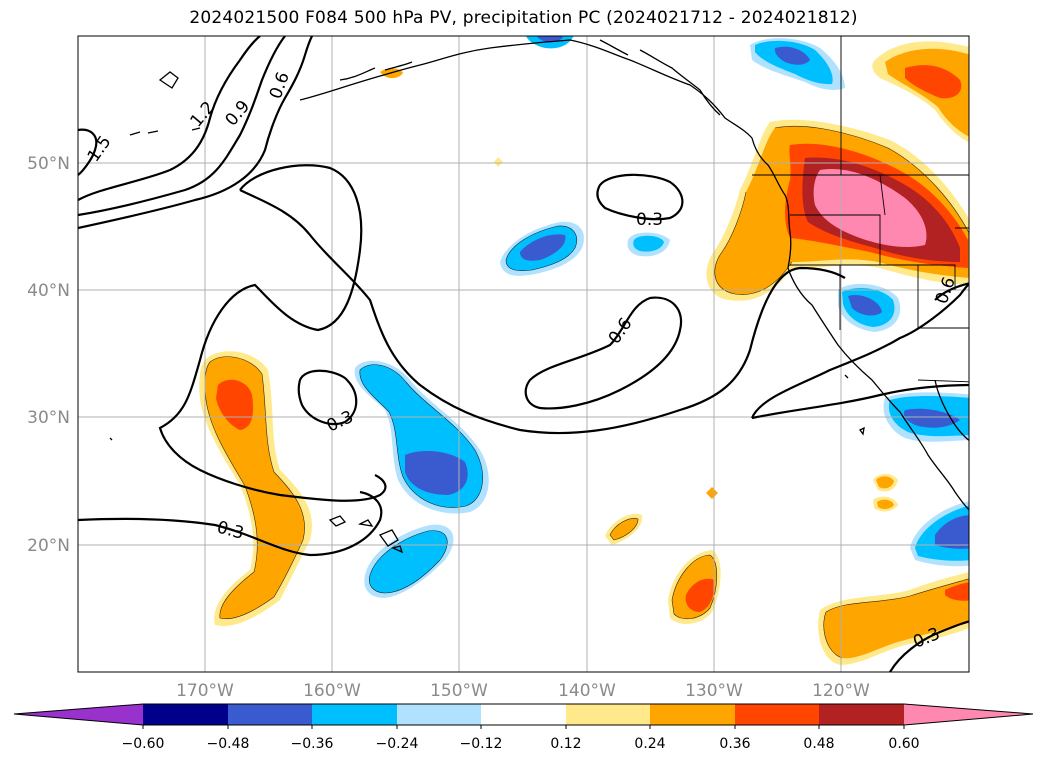  What do you see at coordinates (228, 744) in the screenshot?
I see `colorbar-label: −0.48` at bounding box center [228, 744].